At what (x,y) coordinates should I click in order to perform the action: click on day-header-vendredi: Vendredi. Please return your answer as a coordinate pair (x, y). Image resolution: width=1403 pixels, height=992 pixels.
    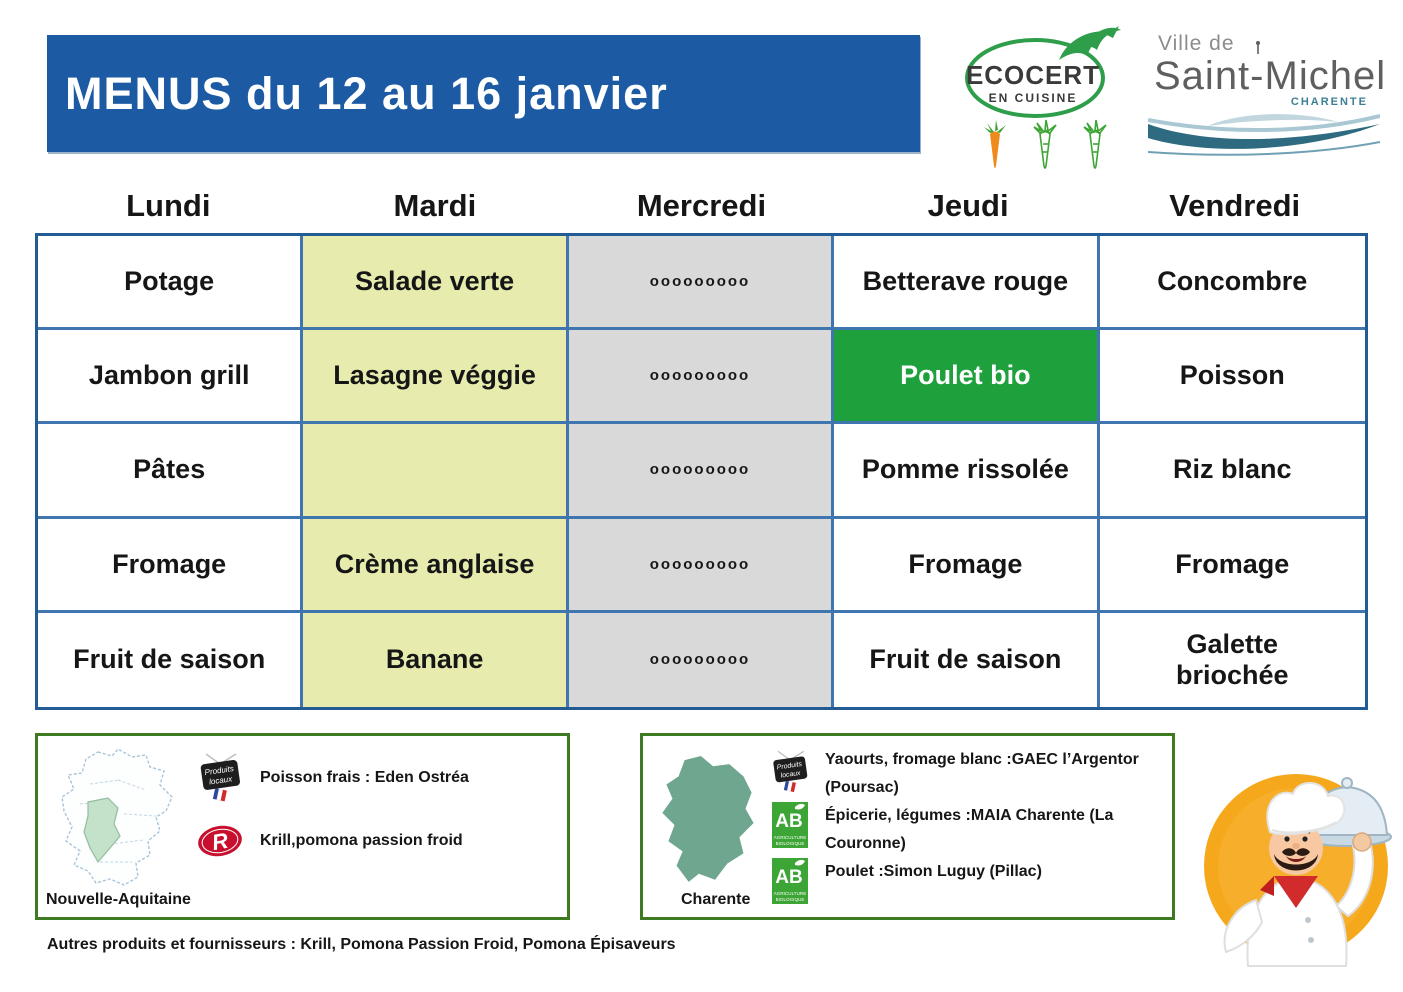
    Looking at the image, I should click on (1235, 205).